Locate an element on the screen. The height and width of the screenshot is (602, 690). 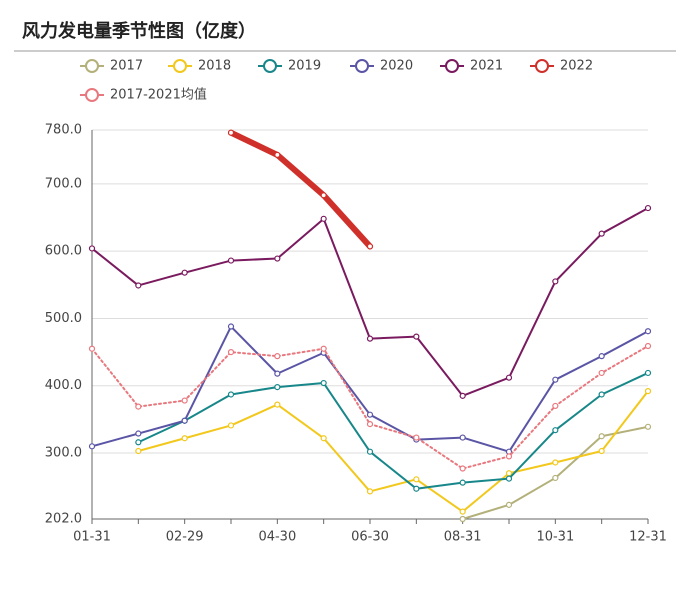
legend-label: 2021 is located at coordinates (486, 66).